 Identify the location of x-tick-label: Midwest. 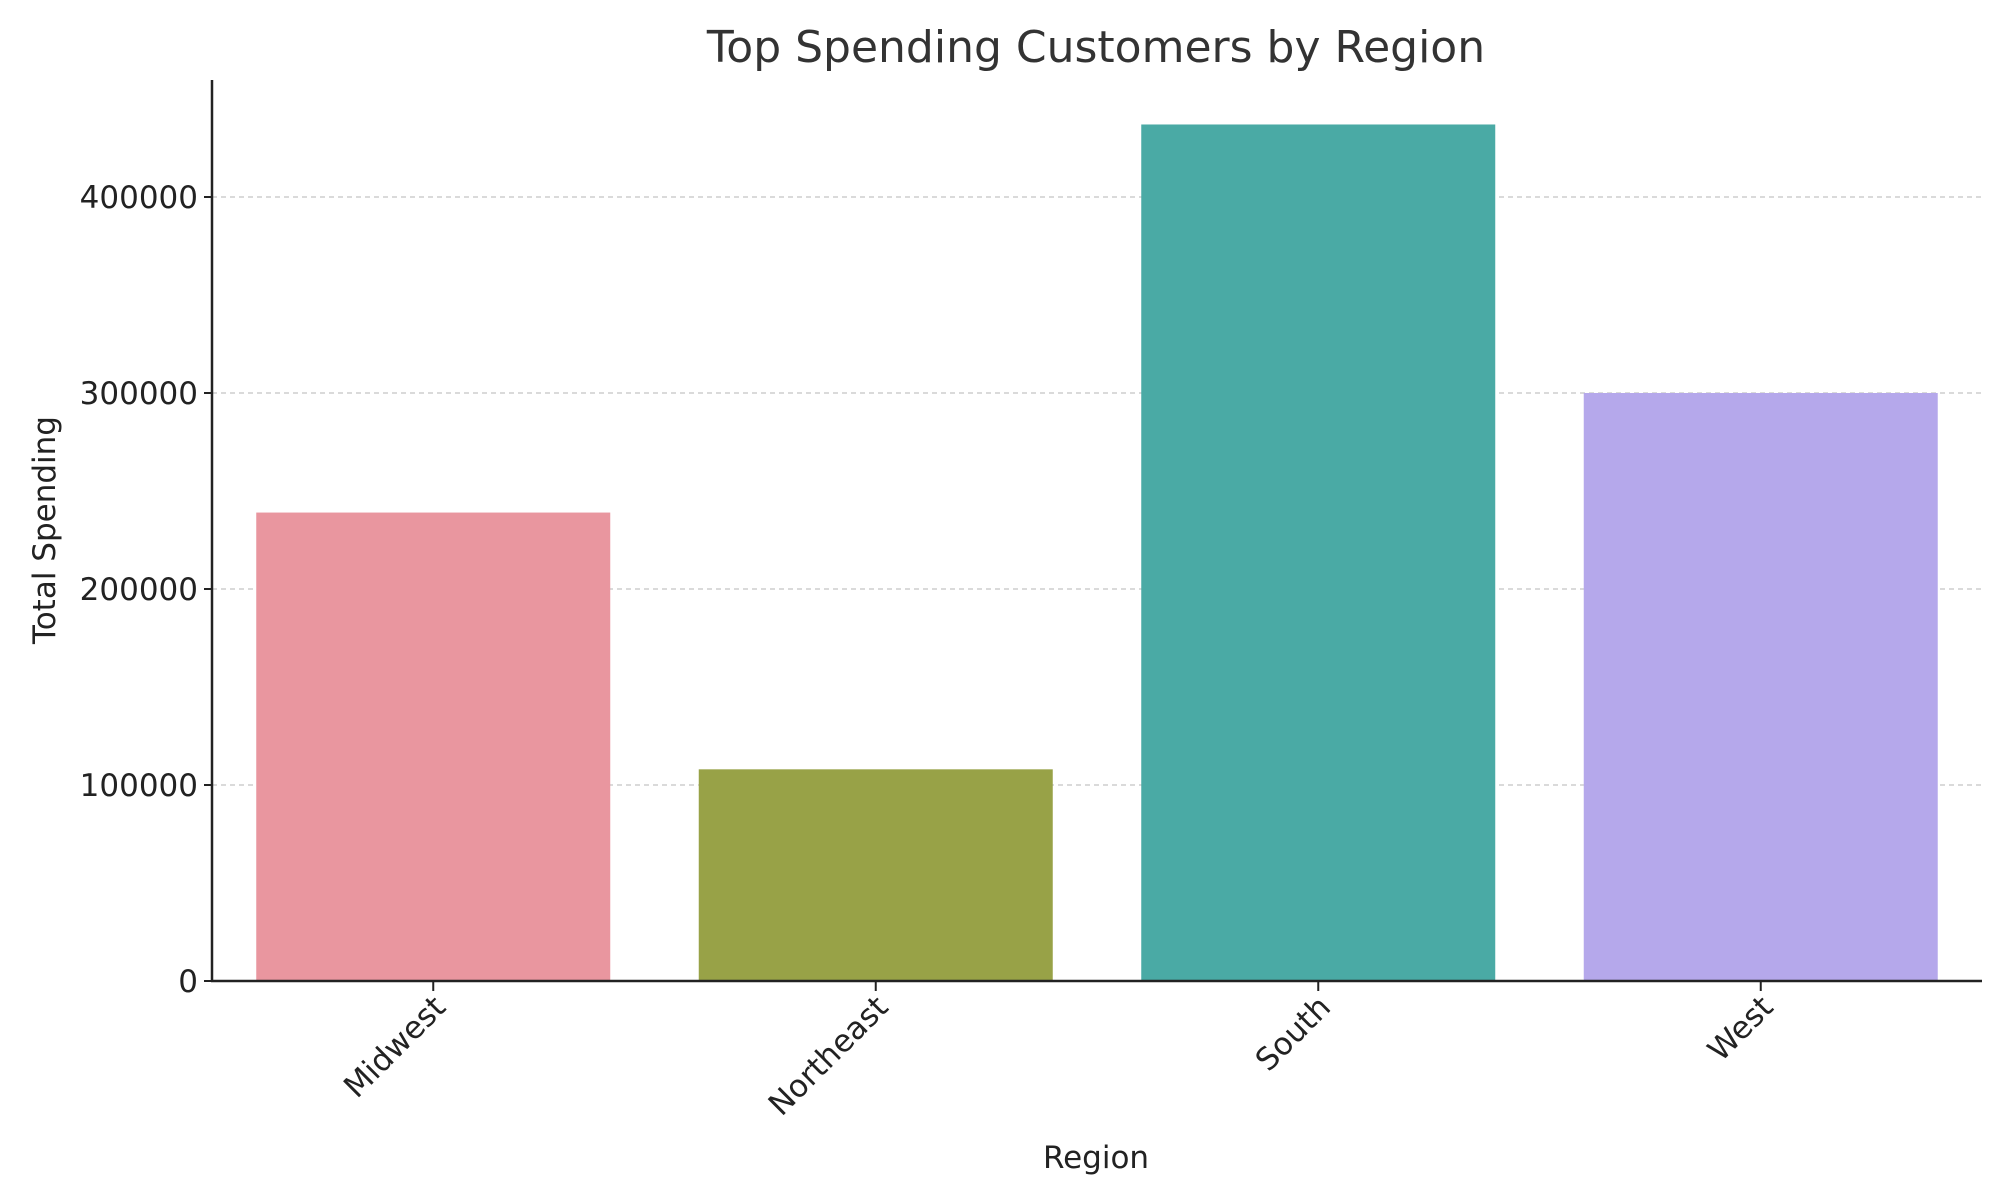
(395, 1047).